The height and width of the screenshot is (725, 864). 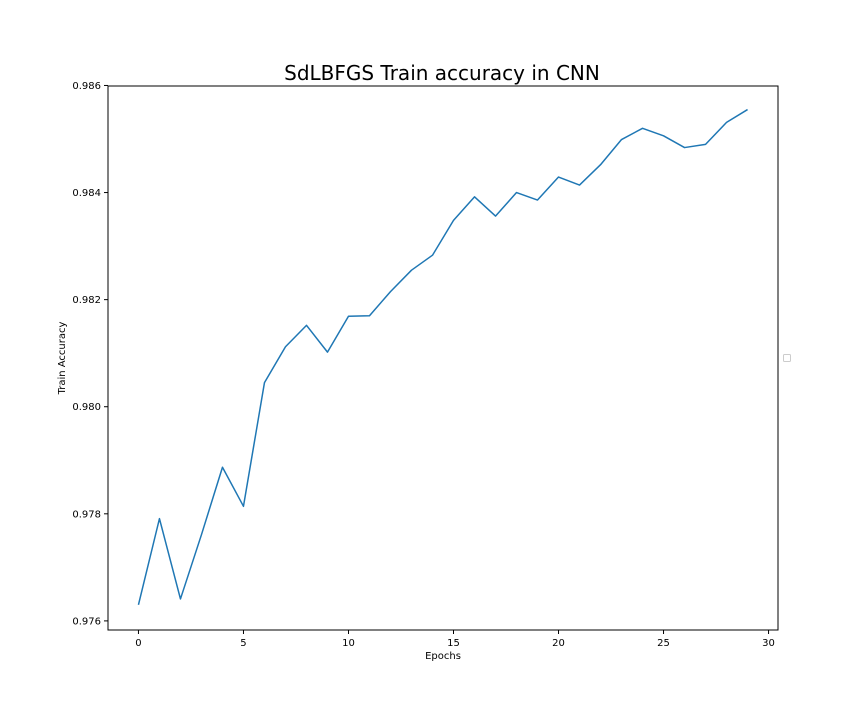 What do you see at coordinates (86, 514) in the screenshot?
I see `y-tick-label: 0.978` at bounding box center [86, 514].